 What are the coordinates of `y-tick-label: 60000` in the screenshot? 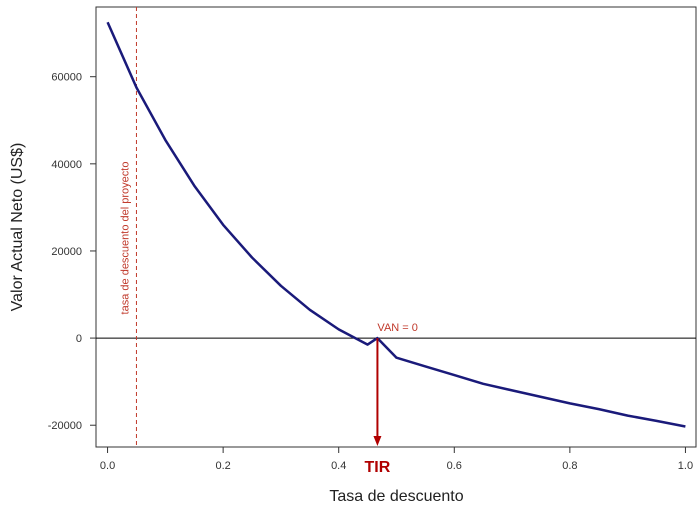 It's located at (66, 78).